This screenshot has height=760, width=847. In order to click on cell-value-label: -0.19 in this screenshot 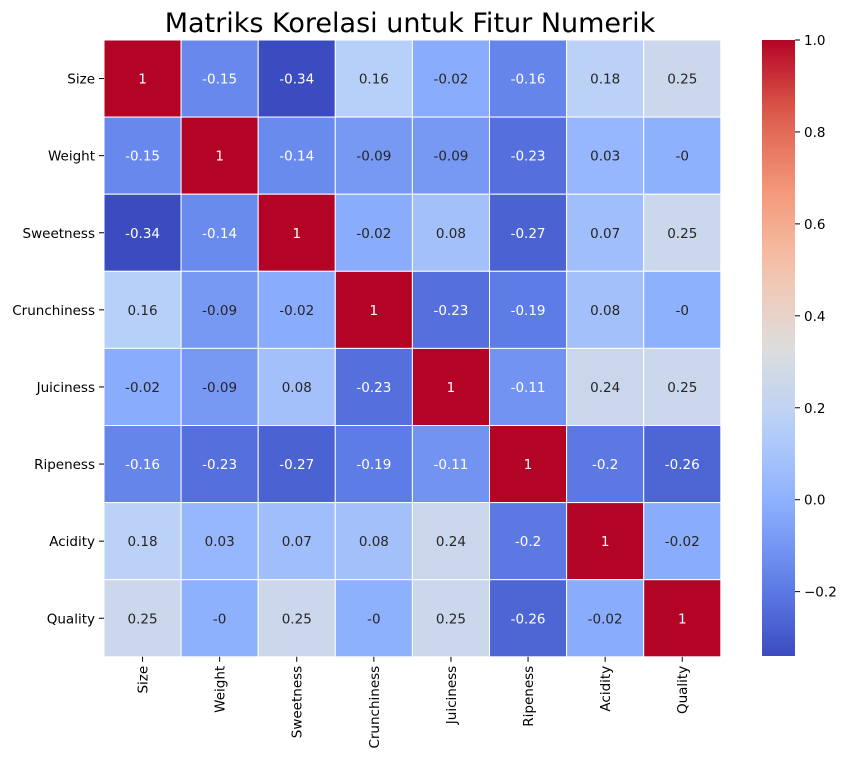, I will do `click(528, 311)`.